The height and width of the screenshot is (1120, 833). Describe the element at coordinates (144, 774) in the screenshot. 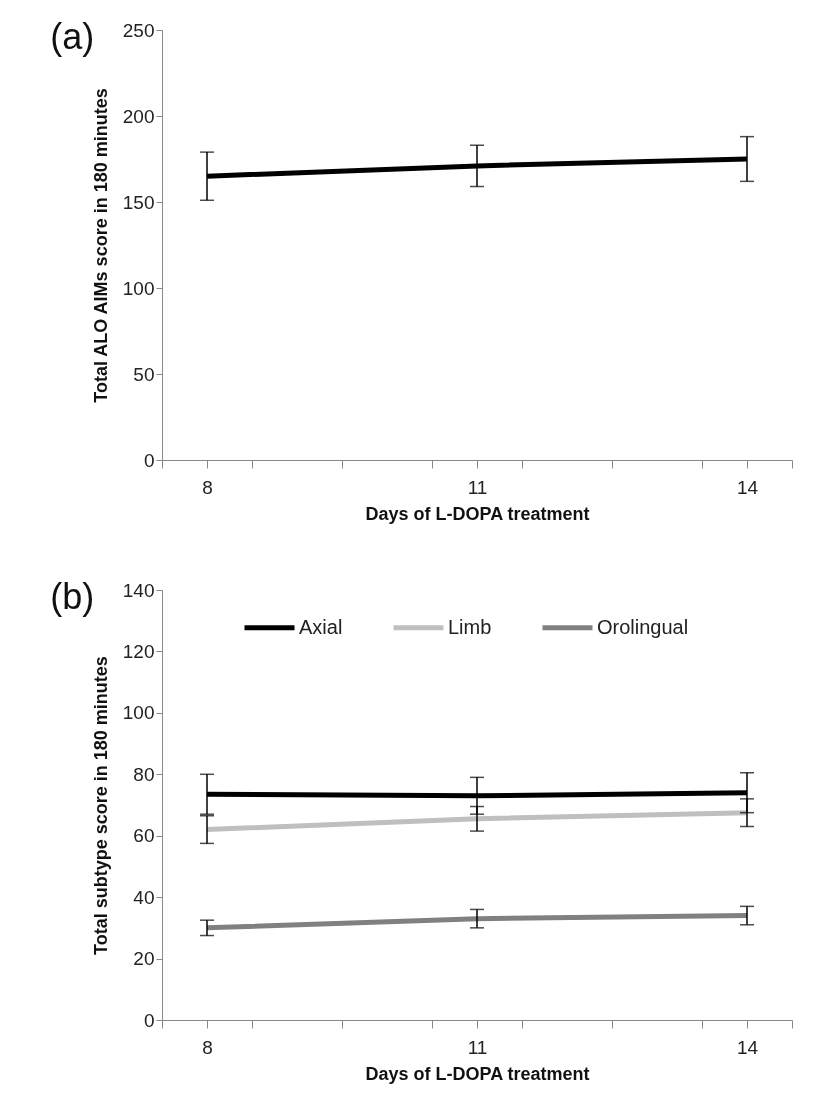

I see `y-tick-label: 80` at that location.